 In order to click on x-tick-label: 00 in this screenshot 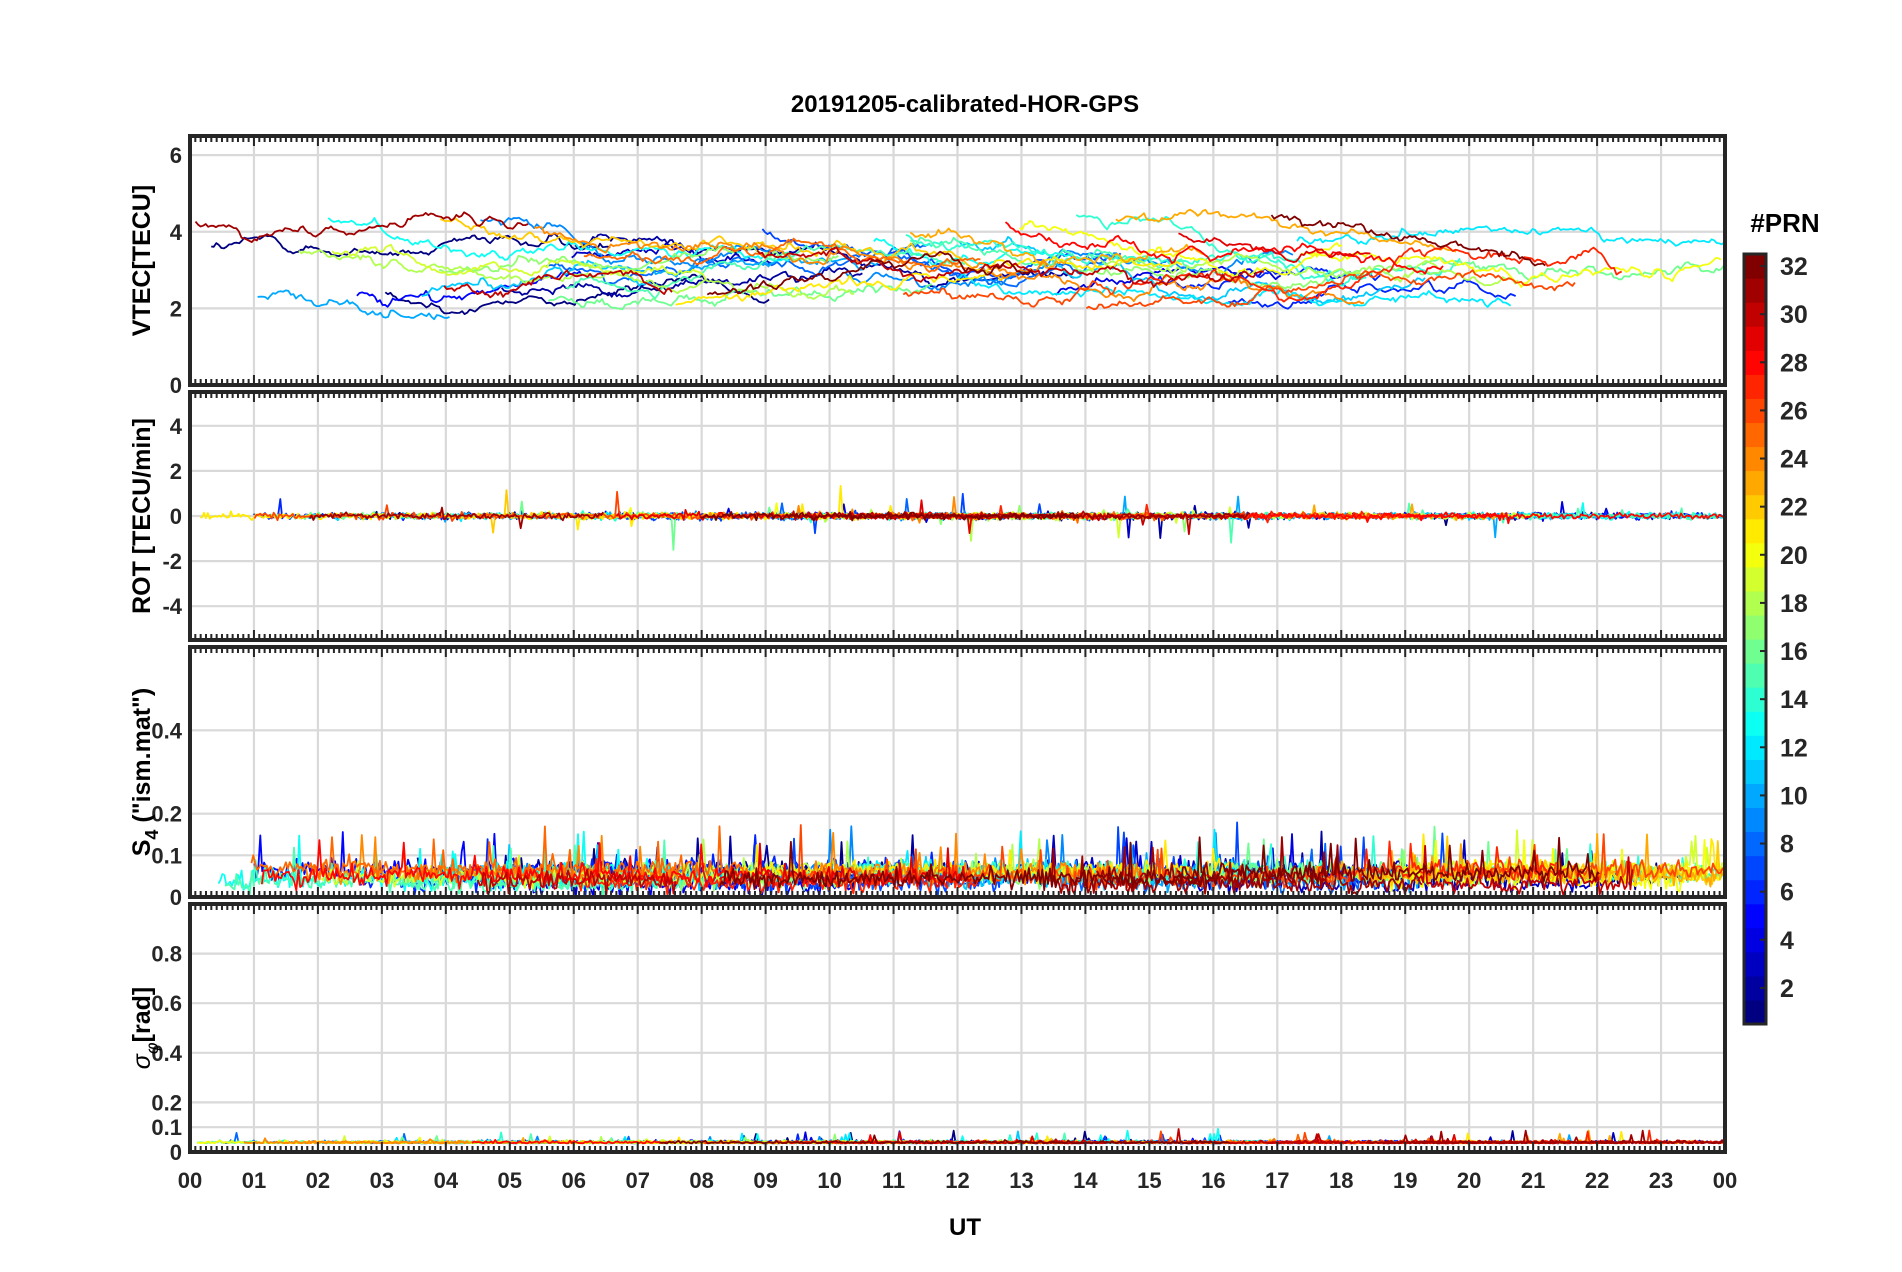, I will do `click(190, 1180)`.